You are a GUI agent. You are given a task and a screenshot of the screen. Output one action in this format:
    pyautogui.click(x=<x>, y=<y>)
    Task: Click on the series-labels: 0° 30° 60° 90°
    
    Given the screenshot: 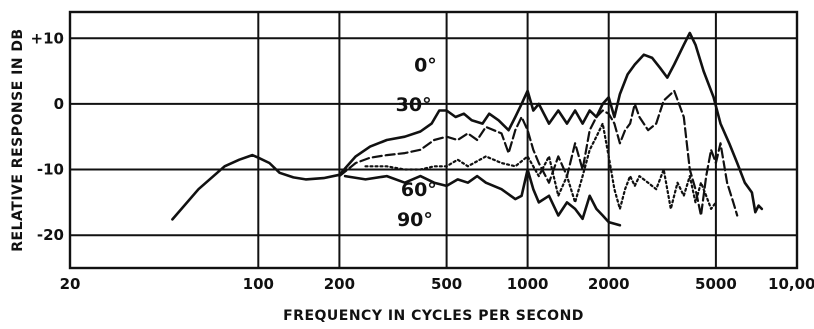 What is the action you would take?
    pyautogui.click(x=416, y=143)
    